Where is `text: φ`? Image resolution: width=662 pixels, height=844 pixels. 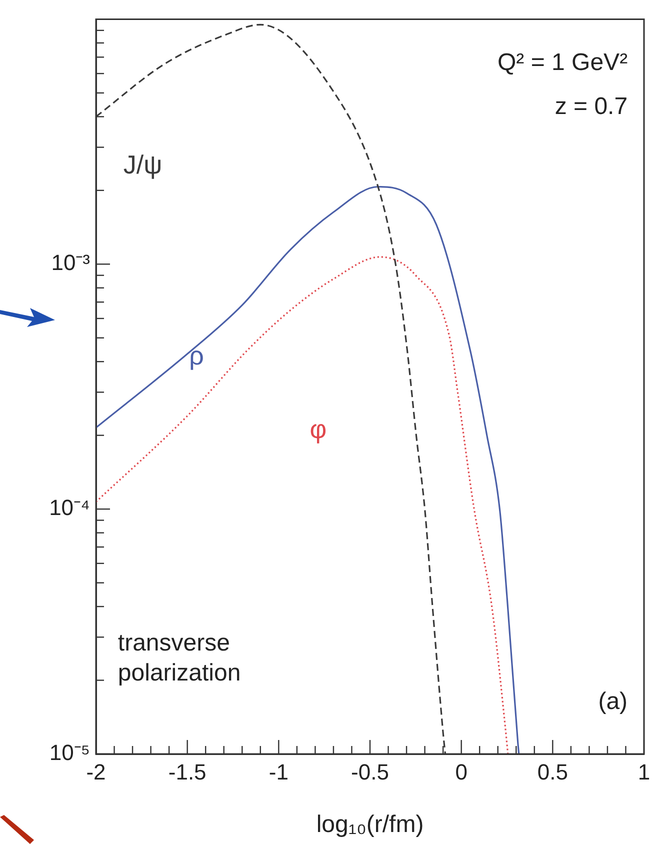 text: φ is located at coordinates (318, 429).